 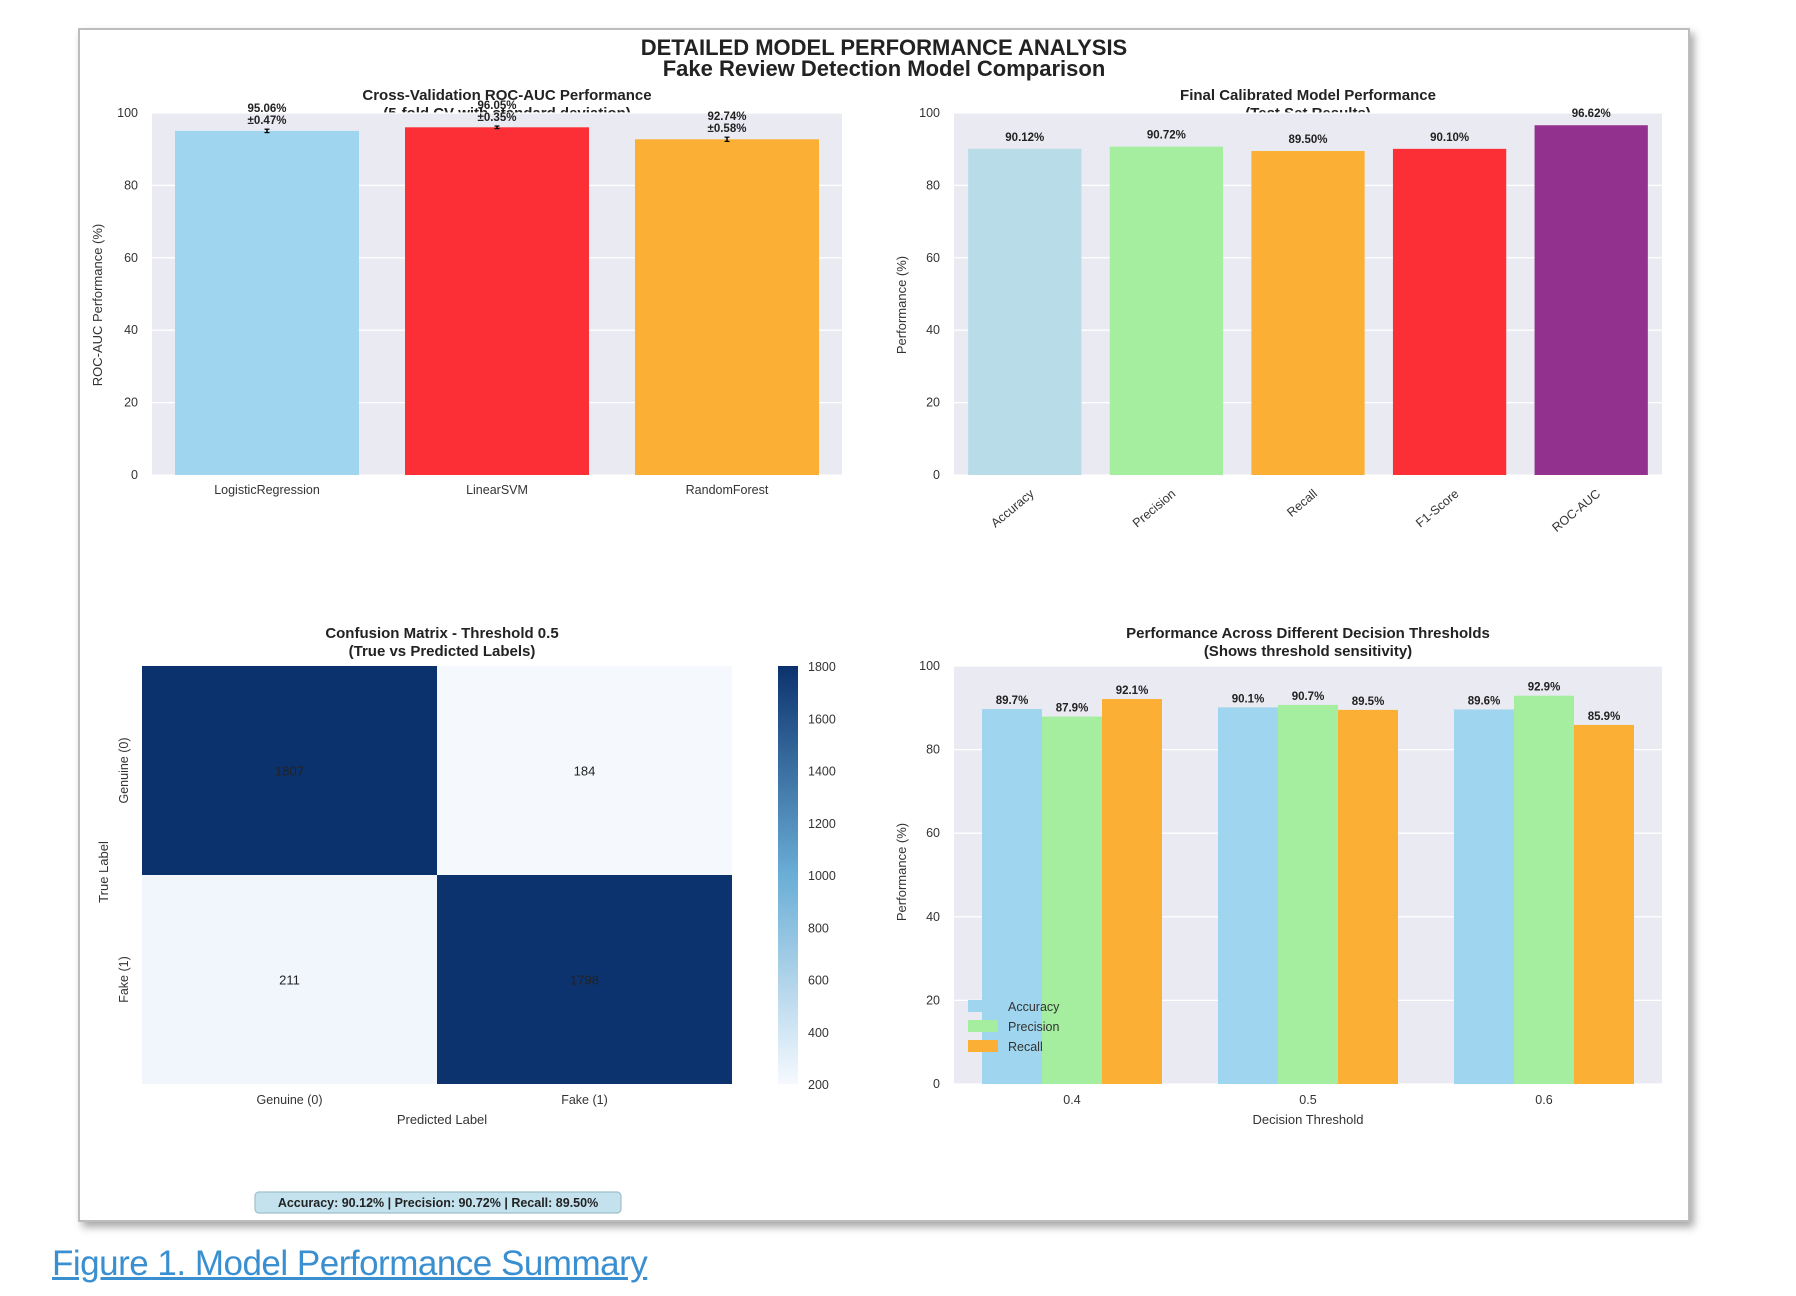 What do you see at coordinates (131, 403) in the screenshot?
I see `cv-ytick: 20` at bounding box center [131, 403].